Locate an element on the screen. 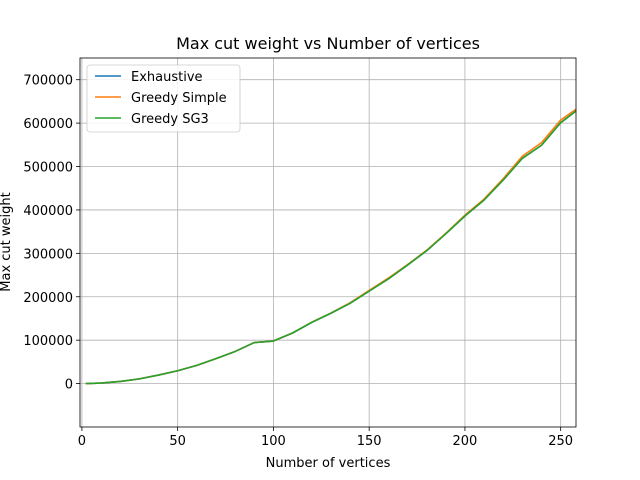 The image size is (640, 480). x-tick-label: 0 is located at coordinates (82, 441).